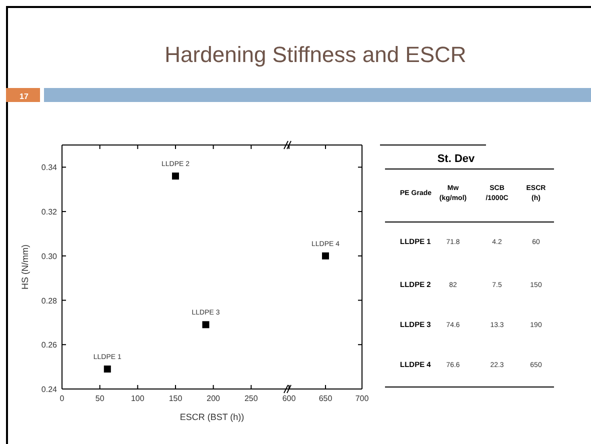  What do you see at coordinates (49, 256) in the screenshot?
I see `y-tick-label: 0.30` at bounding box center [49, 256].